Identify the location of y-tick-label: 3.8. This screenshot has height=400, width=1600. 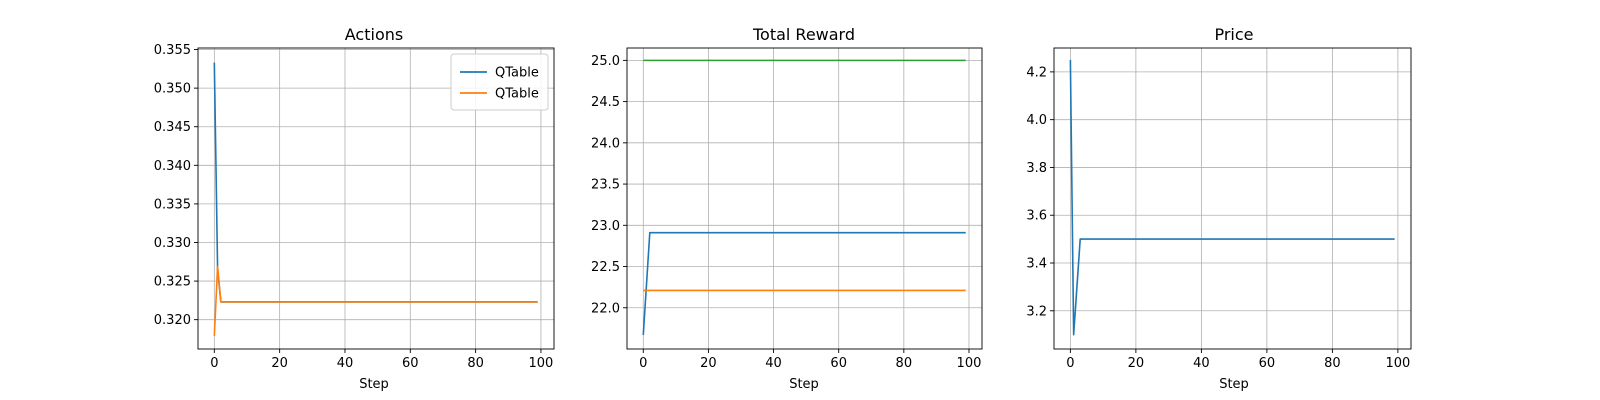
(1036, 168).